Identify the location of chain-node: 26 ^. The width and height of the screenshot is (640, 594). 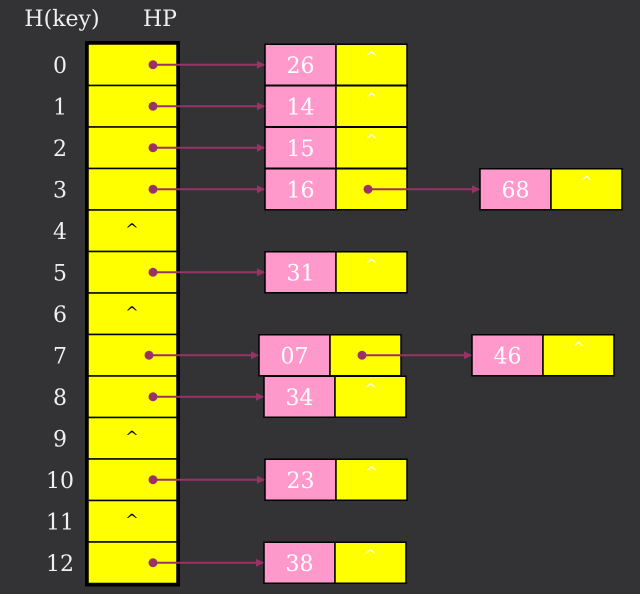
(336, 64).